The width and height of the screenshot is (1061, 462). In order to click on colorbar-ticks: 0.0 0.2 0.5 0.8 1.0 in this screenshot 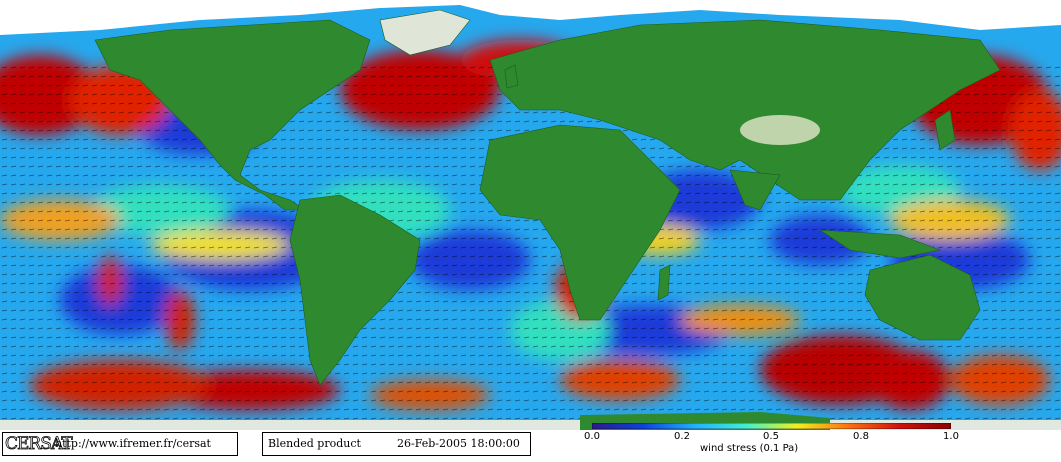, I will do `click(771, 437)`.